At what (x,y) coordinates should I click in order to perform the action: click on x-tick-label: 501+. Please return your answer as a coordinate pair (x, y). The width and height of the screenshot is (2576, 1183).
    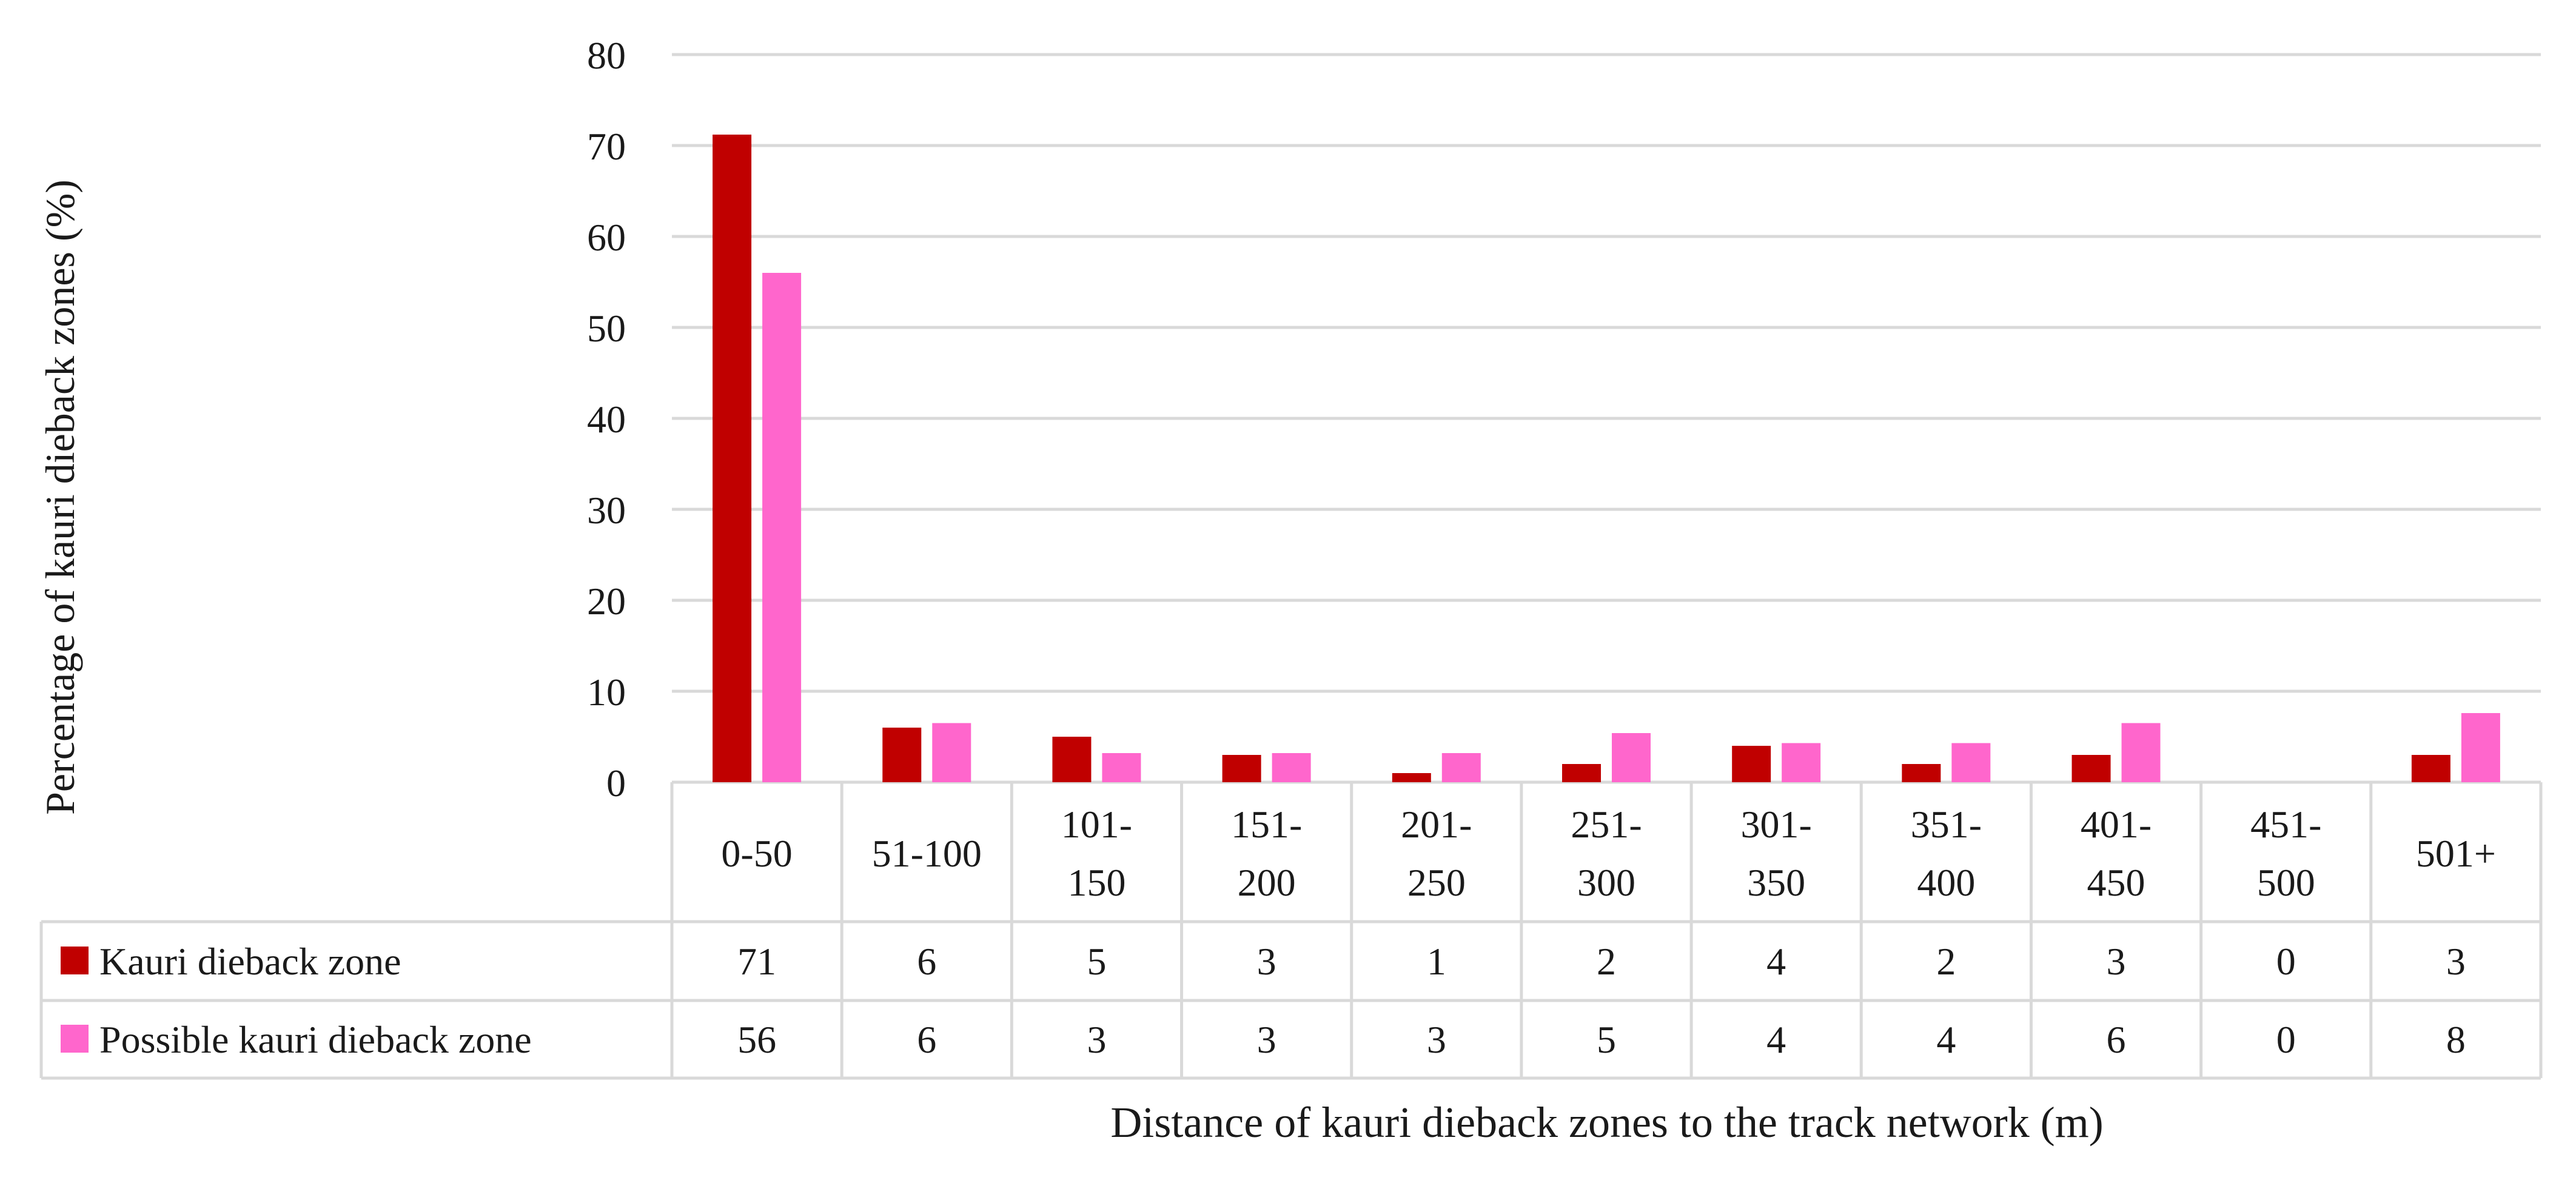
    Looking at the image, I should click on (2456, 853).